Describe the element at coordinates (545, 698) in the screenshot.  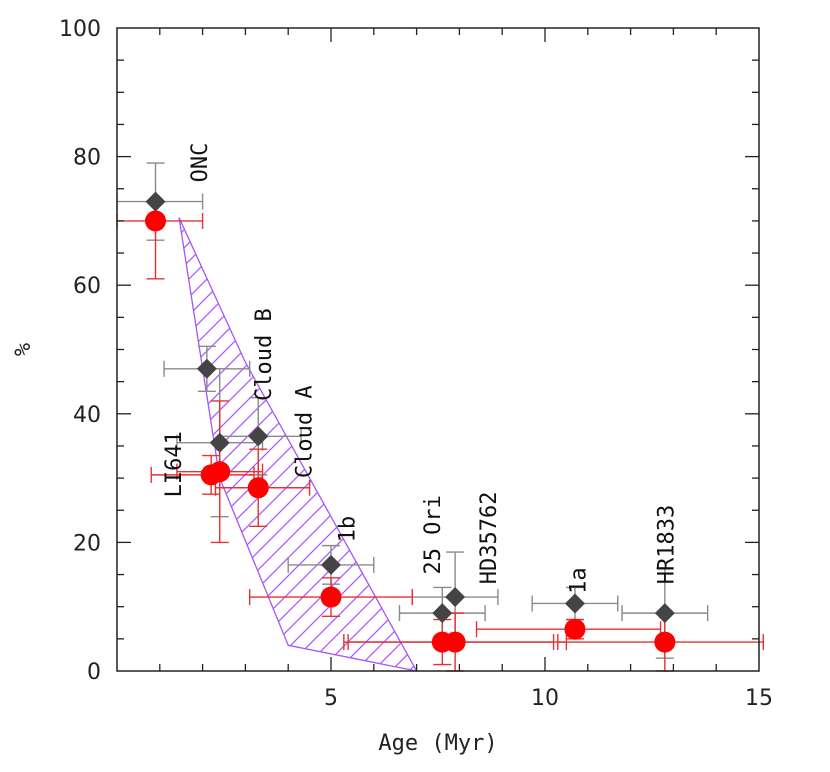
I see `x-tick-label: 10` at that location.